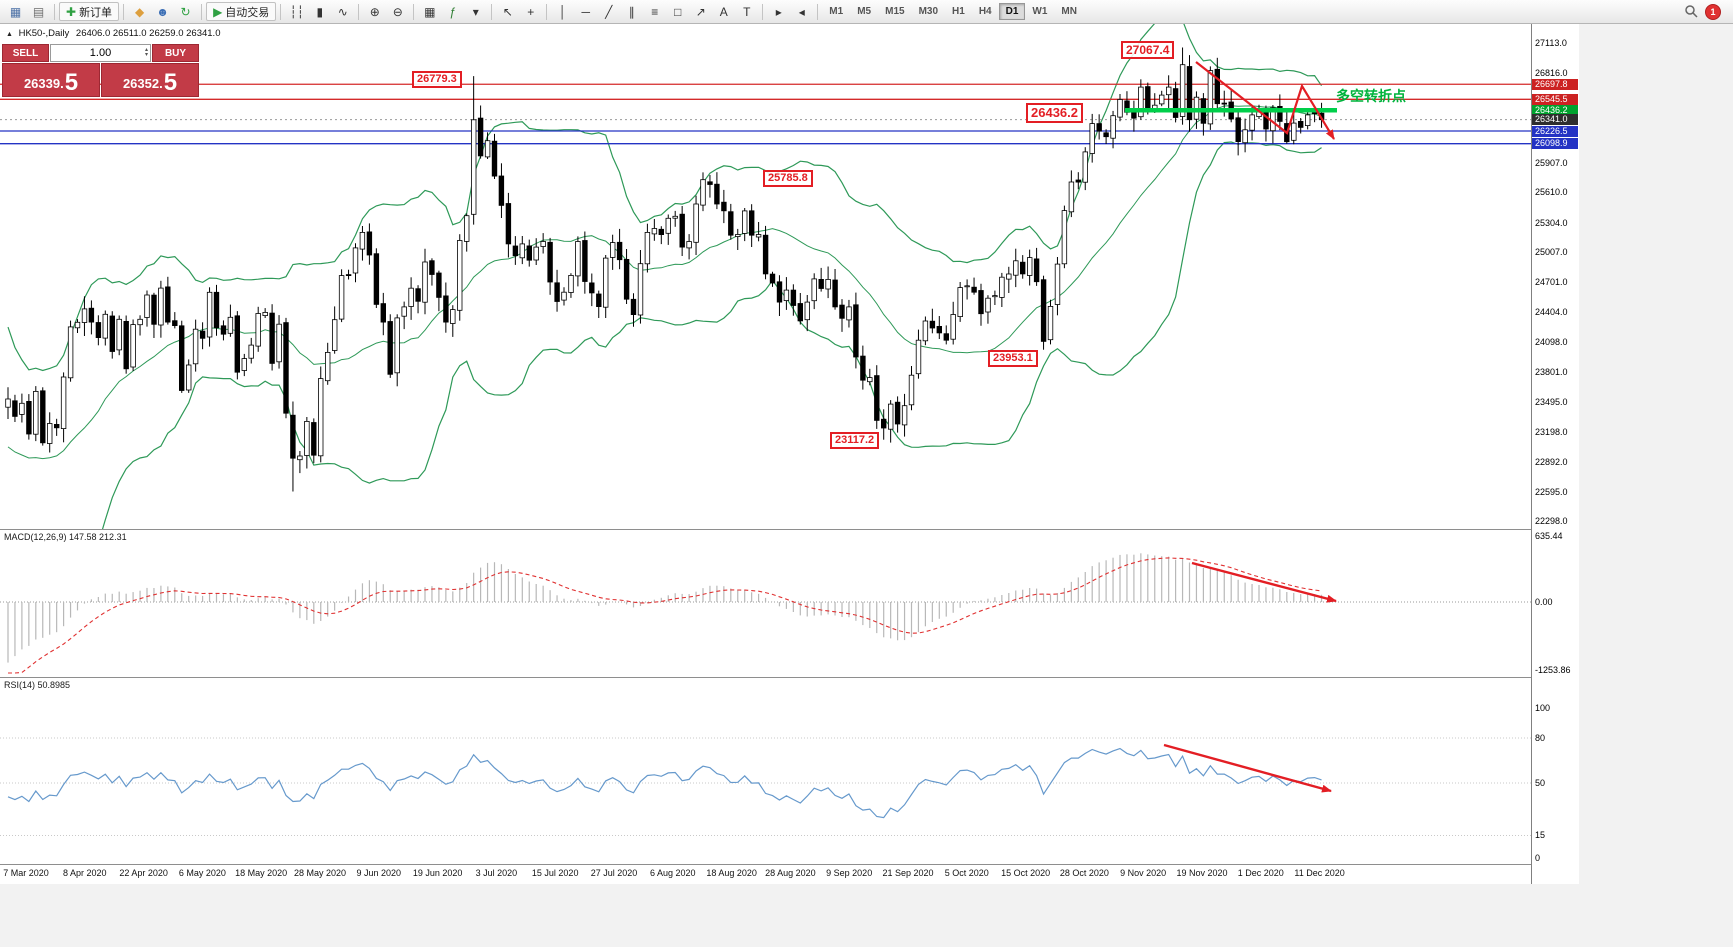 Image resolution: width=1733 pixels, height=947 pixels. I want to click on community-icon: ◆, so click(139, 11).